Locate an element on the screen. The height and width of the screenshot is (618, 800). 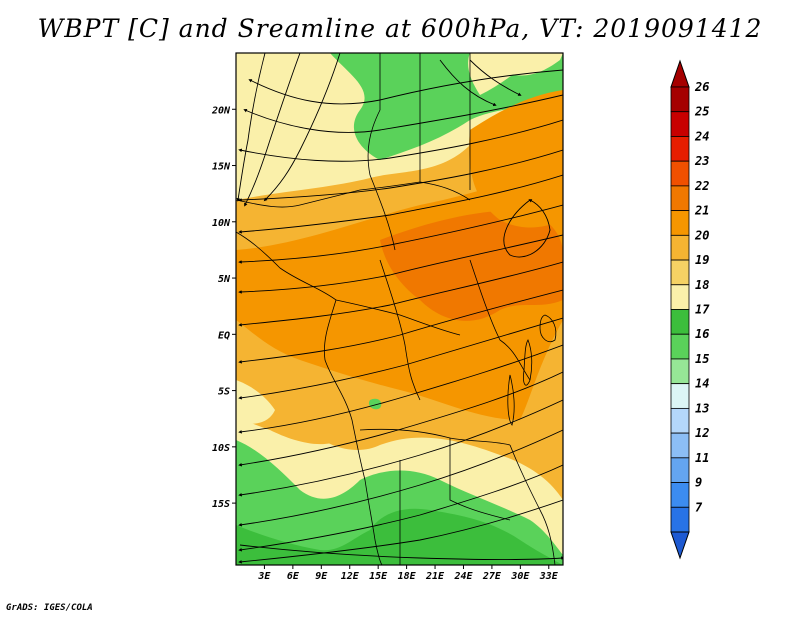
lat-tick-label: EQ is located at coordinates (224, 335).